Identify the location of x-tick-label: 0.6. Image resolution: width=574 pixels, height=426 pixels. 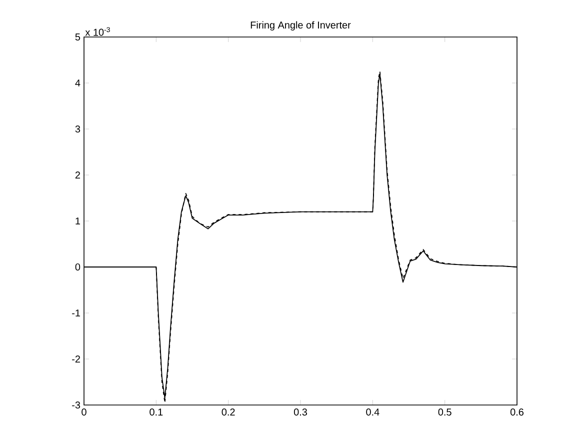
(517, 412).